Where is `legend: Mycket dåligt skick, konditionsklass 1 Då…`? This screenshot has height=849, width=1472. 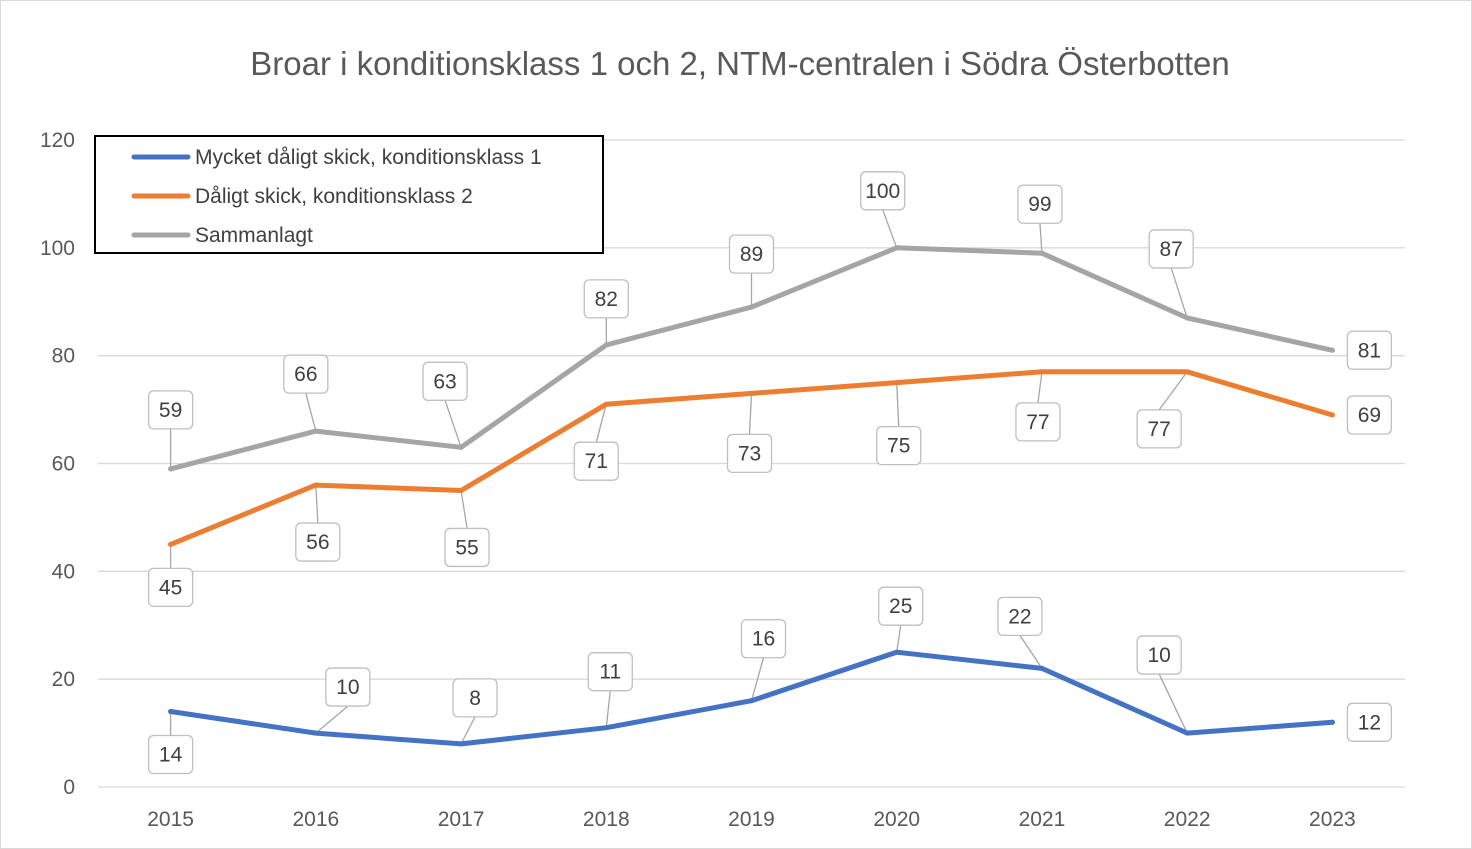 legend: Mycket dåligt skick, konditionsklass 1 Då… is located at coordinates (349, 194).